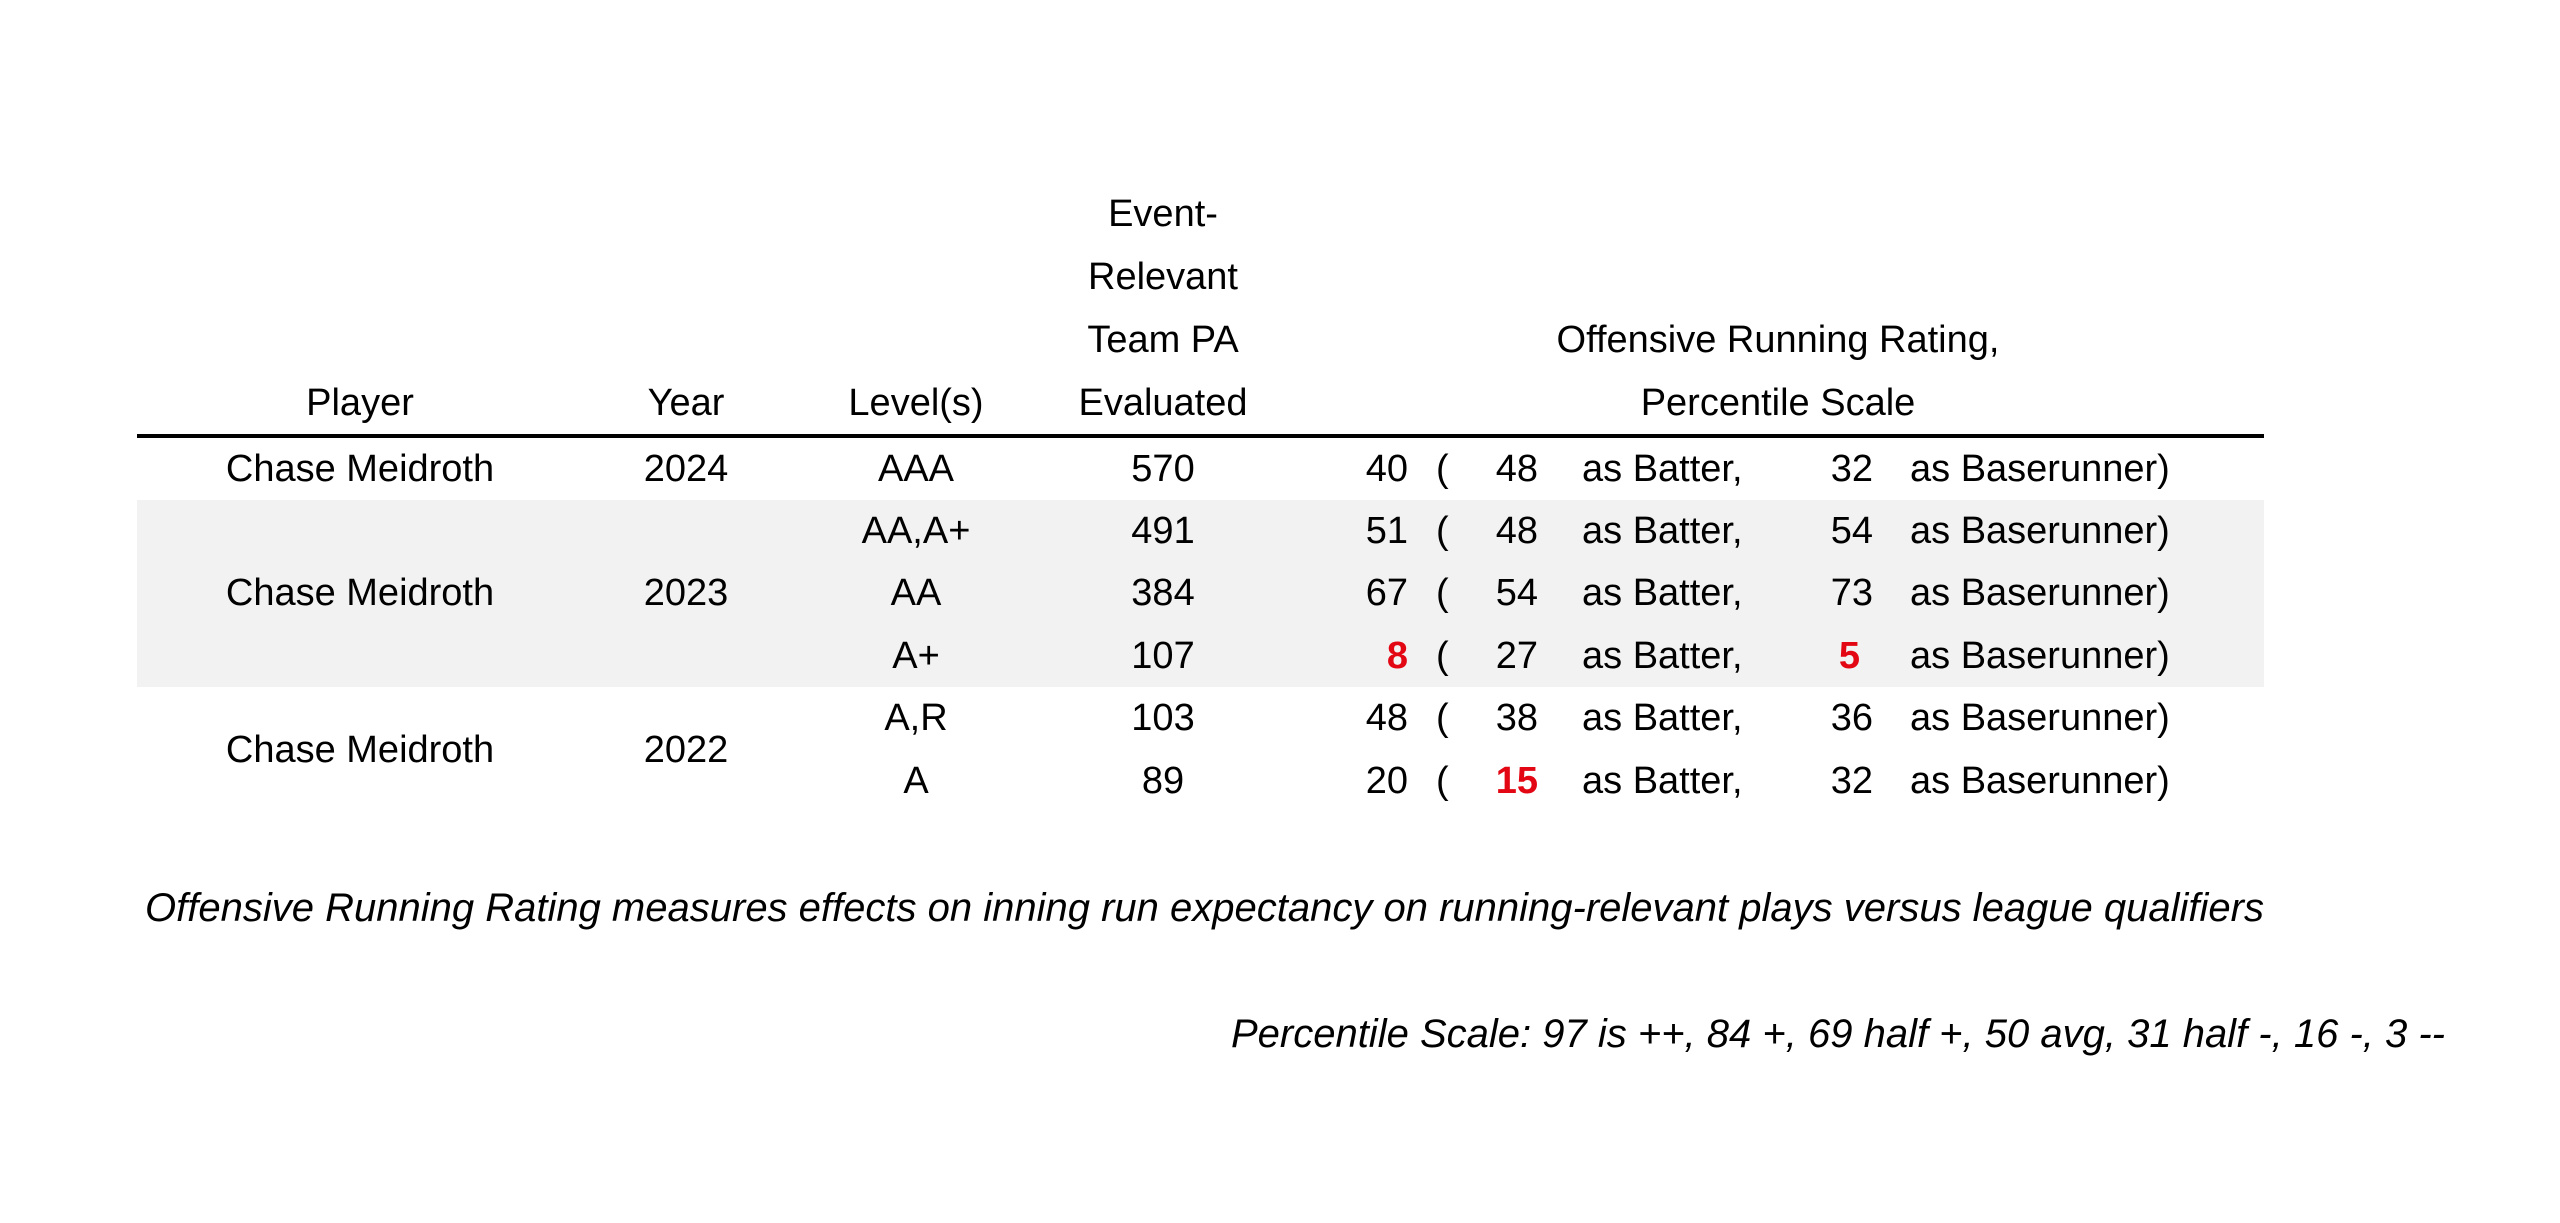 The height and width of the screenshot is (1223, 2560). What do you see at coordinates (1200, 593) in the screenshot?
I see `shaded-group-band` at bounding box center [1200, 593].